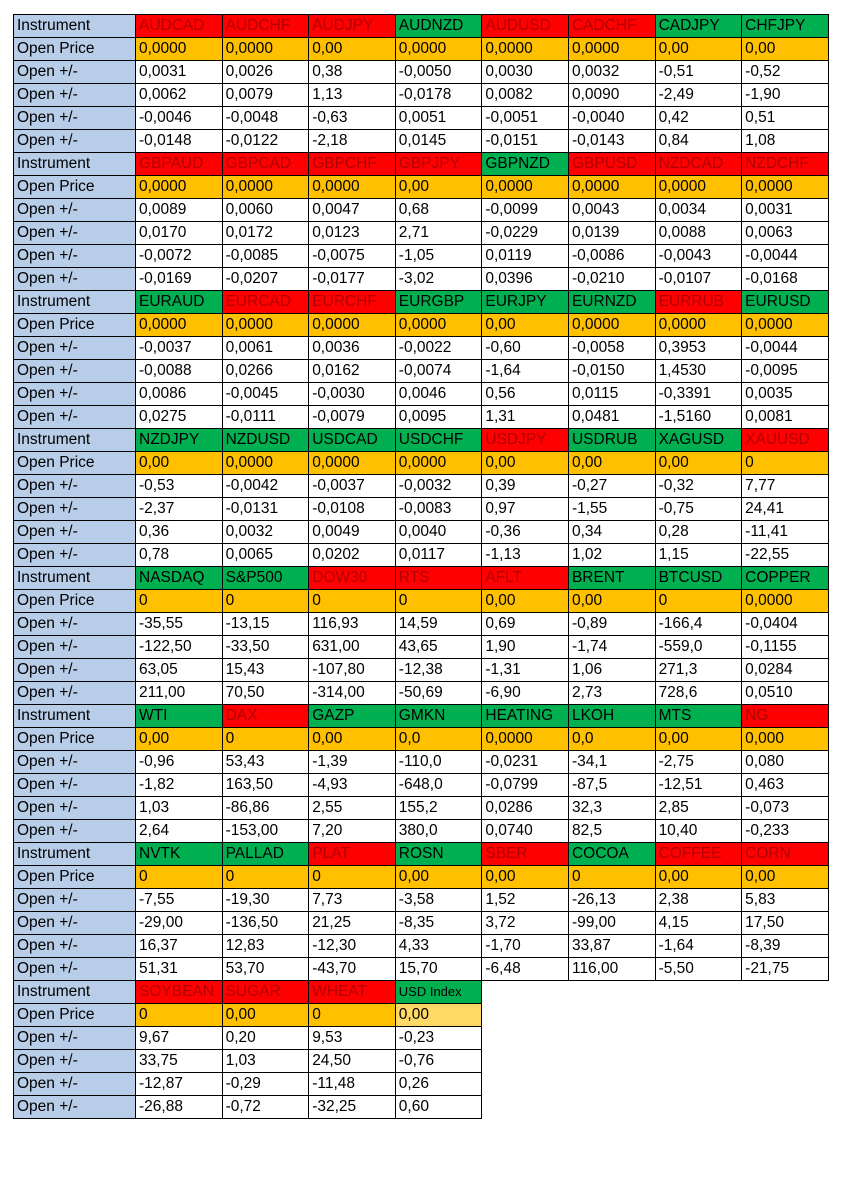 The height and width of the screenshot is (1200, 842). What do you see at coordinates (525, 486) in the screenshot?
I see `open-delta-value: 0,39` at bounding box center [525, 486].